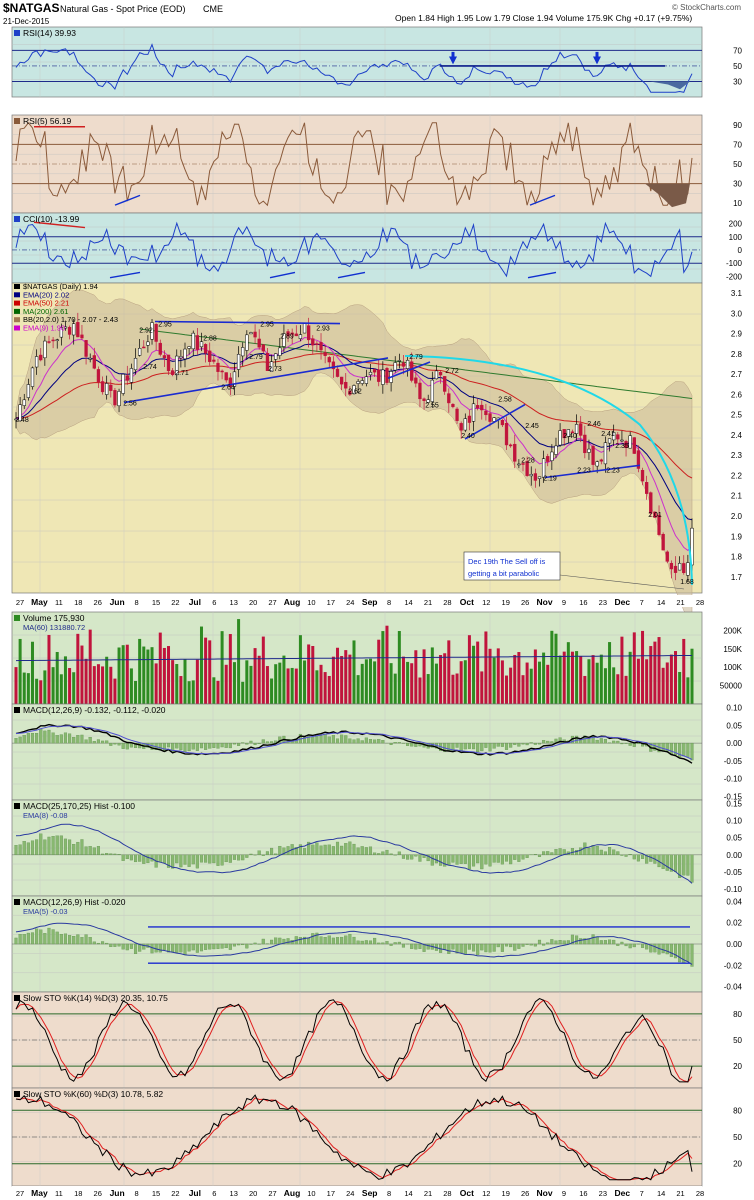 The height and width of the screenshot is (1200, 754). Describe the element at coordinates (17, 328) in the screenshot. I see `legend-swatch` at that location.